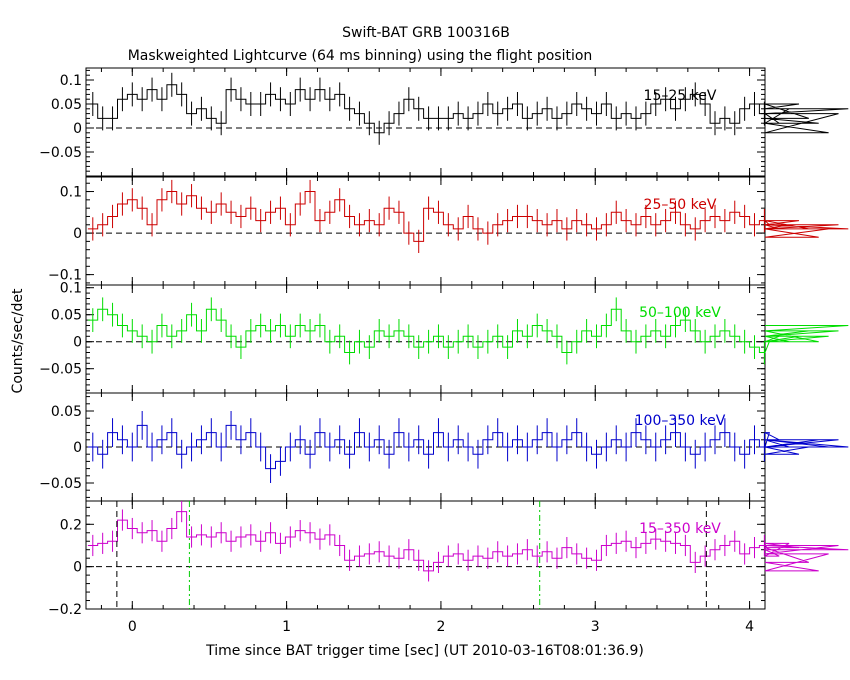 The width and height of the screenshot is (850, 680). Describe the element at coordinates (71, 525) in the screenshot. I see `y-tick-label: 0.2` at that location.